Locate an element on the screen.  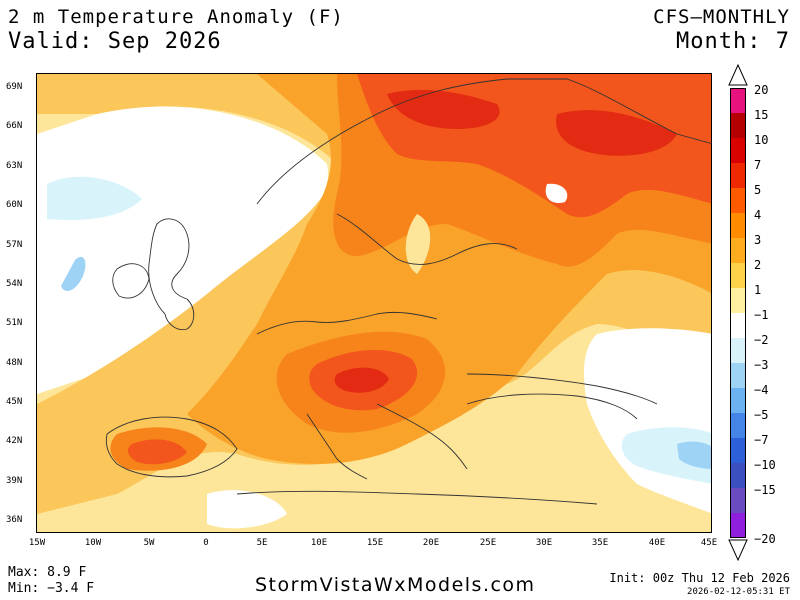
lat-label-48n: 48N is located at coordinates (14, 363).